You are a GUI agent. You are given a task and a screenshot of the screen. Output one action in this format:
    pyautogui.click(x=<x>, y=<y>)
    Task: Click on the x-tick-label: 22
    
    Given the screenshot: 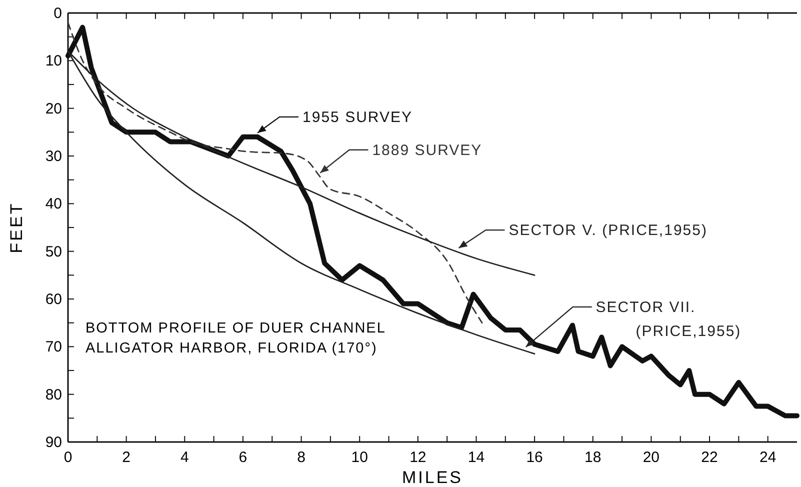 What is the action you would take?
    pyautogui.click(x=709, y=457)
    